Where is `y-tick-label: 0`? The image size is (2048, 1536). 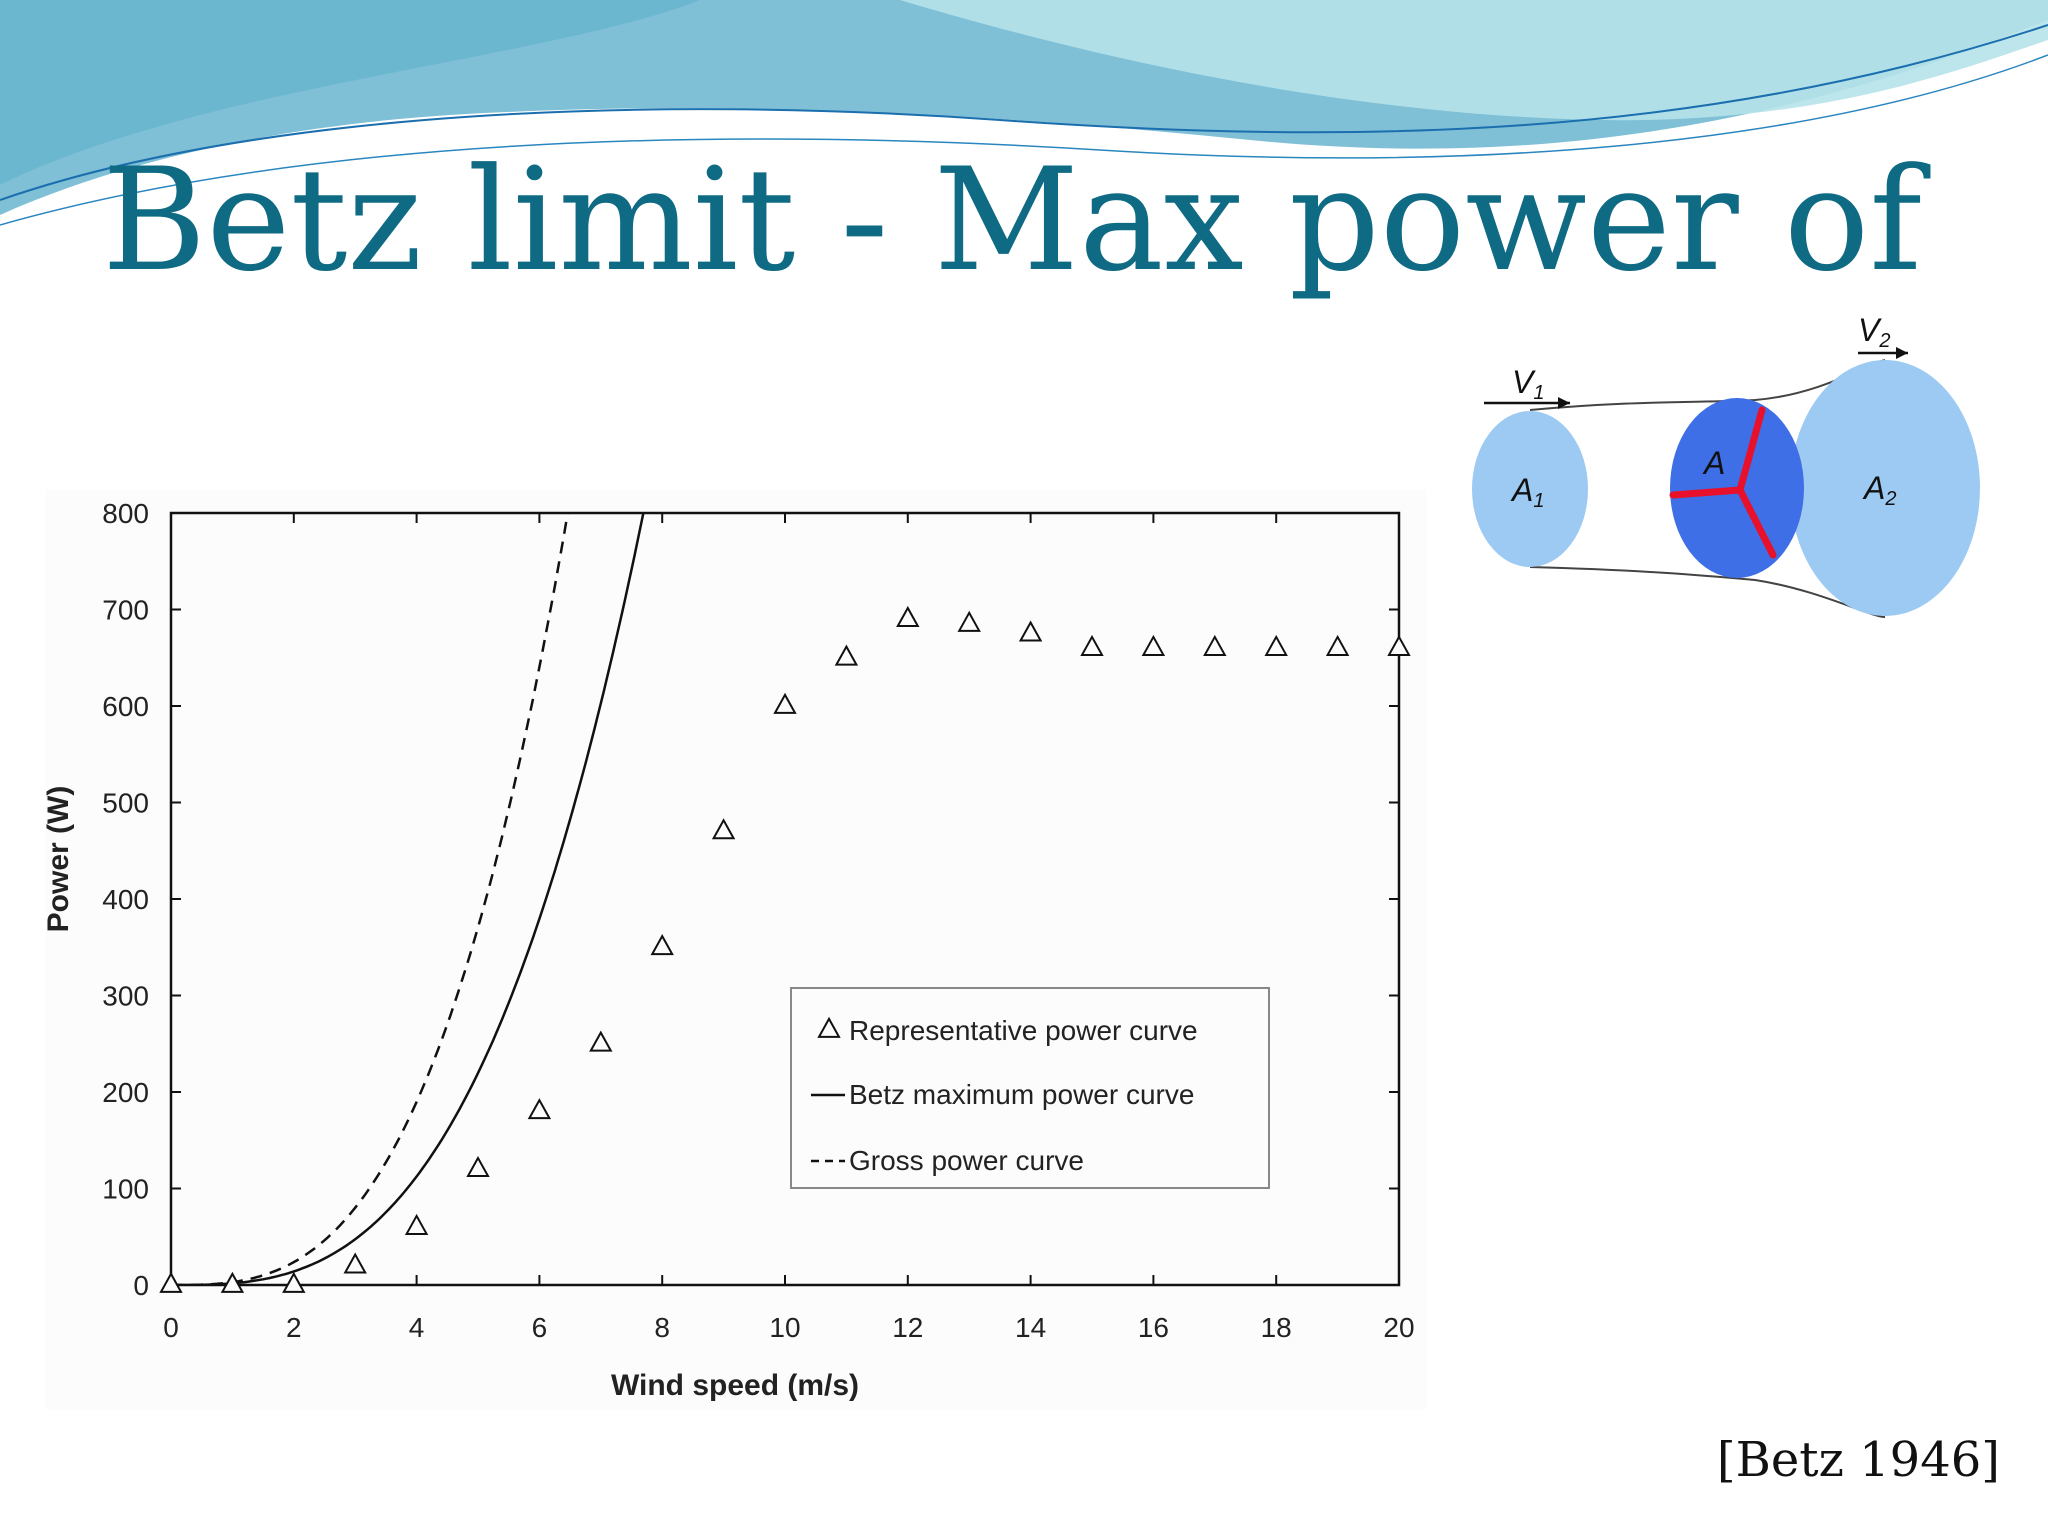 y-tick-label: 0 is located at coordinates (141, 1285).